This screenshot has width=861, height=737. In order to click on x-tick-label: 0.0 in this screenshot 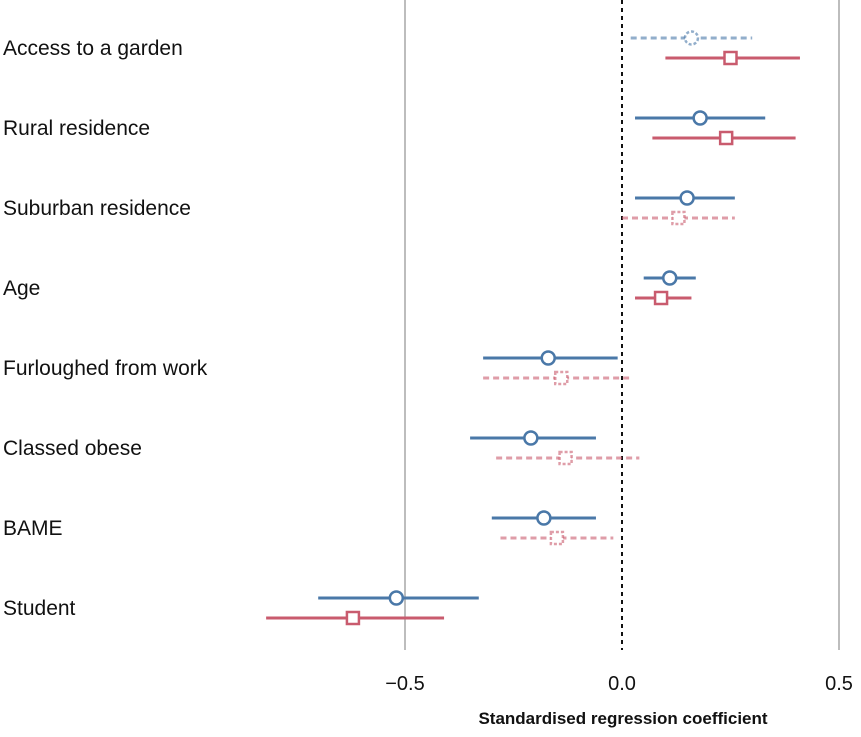, I will do `click(622, 684)`.